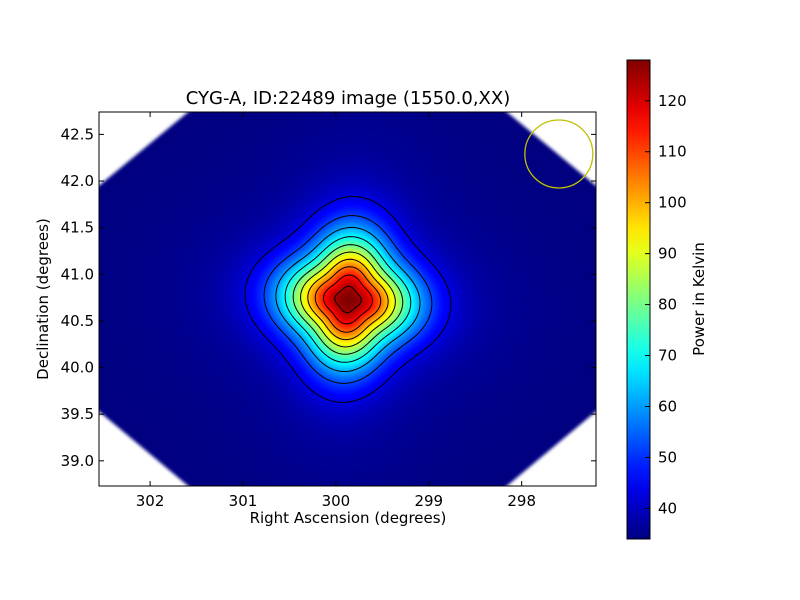 The height and width of the screenshot is (600, 800). I want to click on colorbar-ticks: 40 50 60 70 80 90 100 110 120, so click(666, 304).